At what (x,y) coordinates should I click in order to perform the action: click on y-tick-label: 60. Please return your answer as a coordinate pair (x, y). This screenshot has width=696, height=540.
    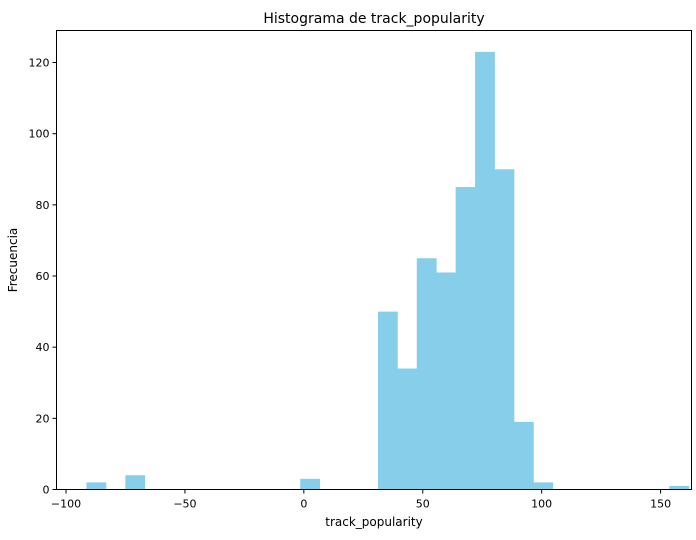
    Looking at the image, I should click on (43, 276).